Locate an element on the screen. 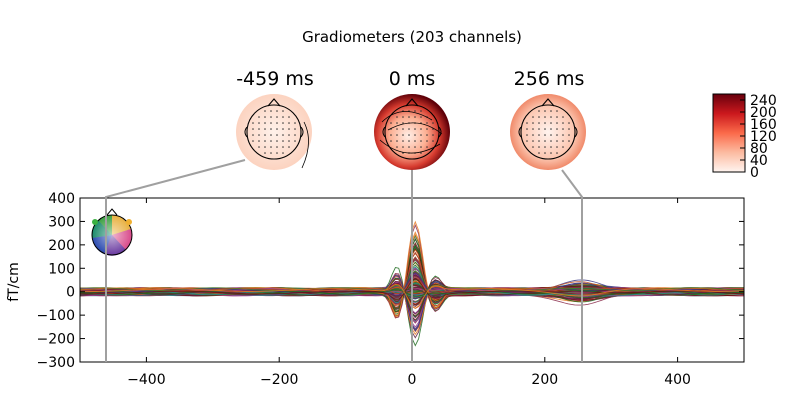 The height and width of the screenshot is (420, 800). y-axis-label: fT/cm is located at coordinates (14, 282).